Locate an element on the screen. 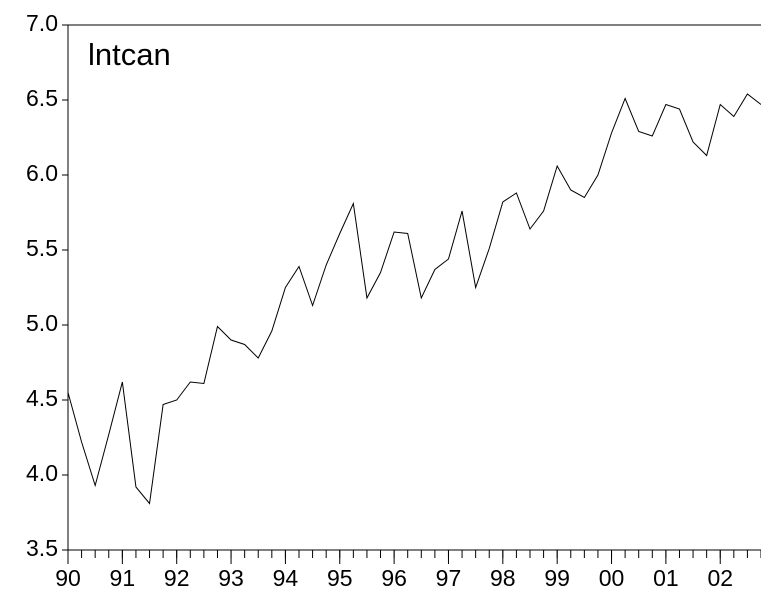 The height and width of the screenshot is (597, 761). x-tick-label: 98 is located at coordinates (503, 578).